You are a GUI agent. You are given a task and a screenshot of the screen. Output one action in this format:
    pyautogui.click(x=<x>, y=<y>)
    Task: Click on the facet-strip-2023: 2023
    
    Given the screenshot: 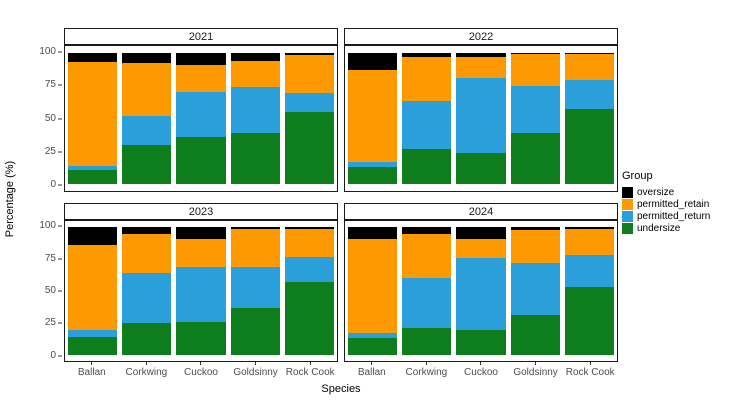 What is the action you would take?
    pyautogui.click(x=201, y=211)
    